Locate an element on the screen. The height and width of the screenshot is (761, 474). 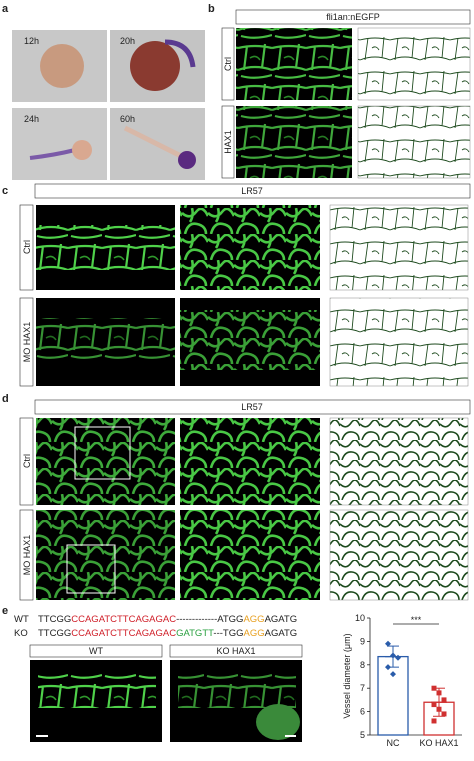
y-tick-label: 8 is located at coordinates (362, 665).